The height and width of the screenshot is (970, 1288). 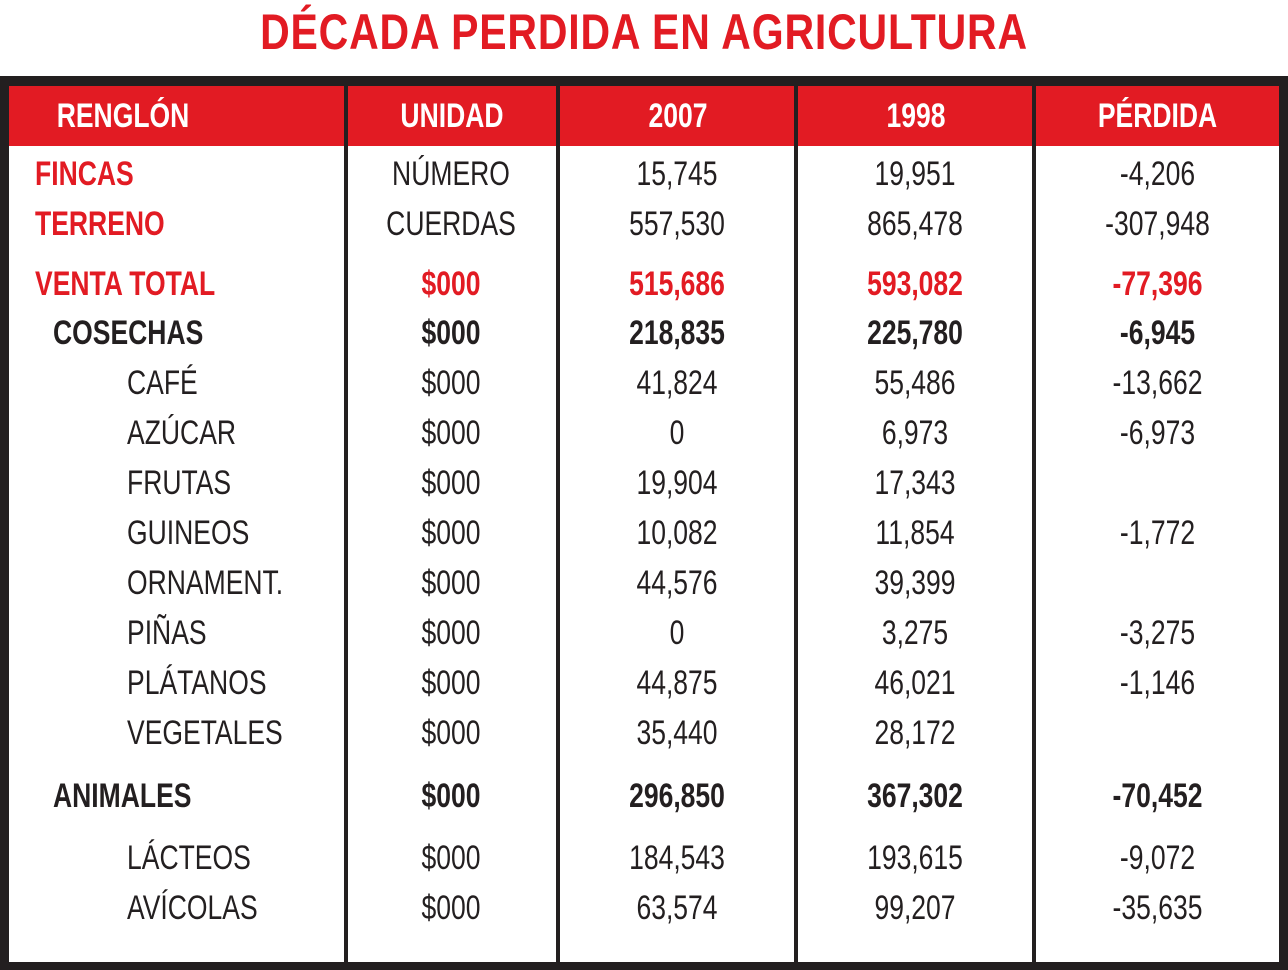 What do you see at coordinates (677, 908) in the screenshot?
I see `cell-2007: 63,574` at bounding box center [677, 908].